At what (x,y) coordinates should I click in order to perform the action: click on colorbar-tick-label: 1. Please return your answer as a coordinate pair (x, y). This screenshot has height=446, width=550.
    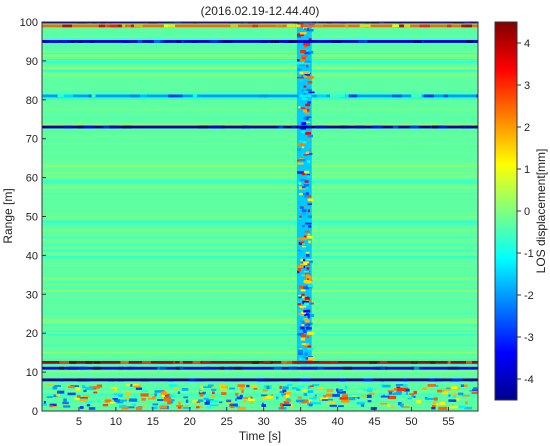
    Looking at the image, I should click on (527, 170).